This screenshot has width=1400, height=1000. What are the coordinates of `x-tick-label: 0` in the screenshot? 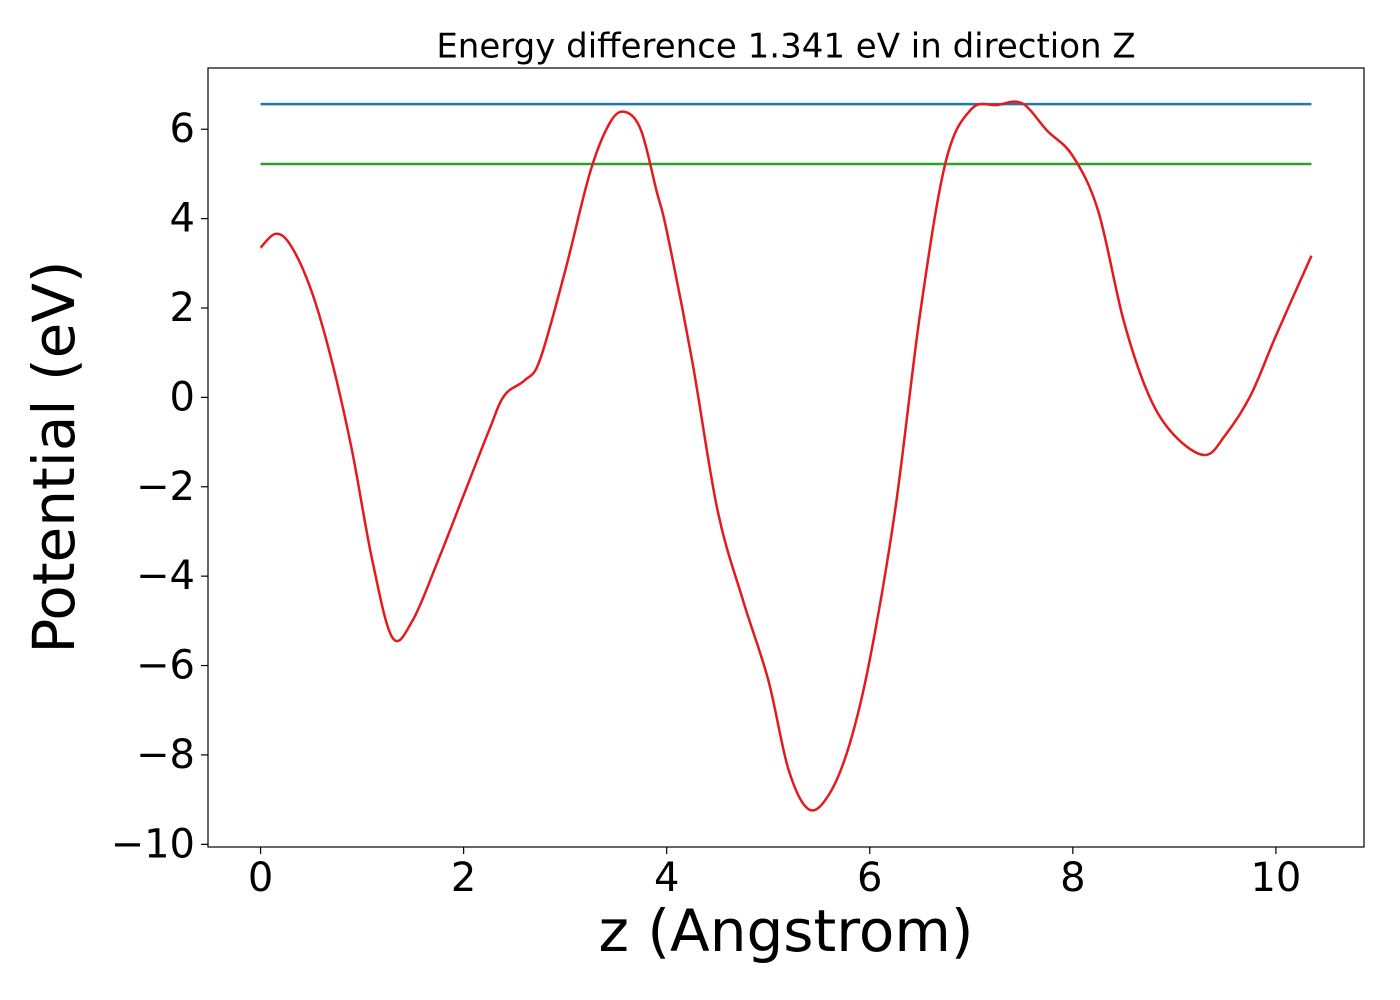 It's located at (260, 878).